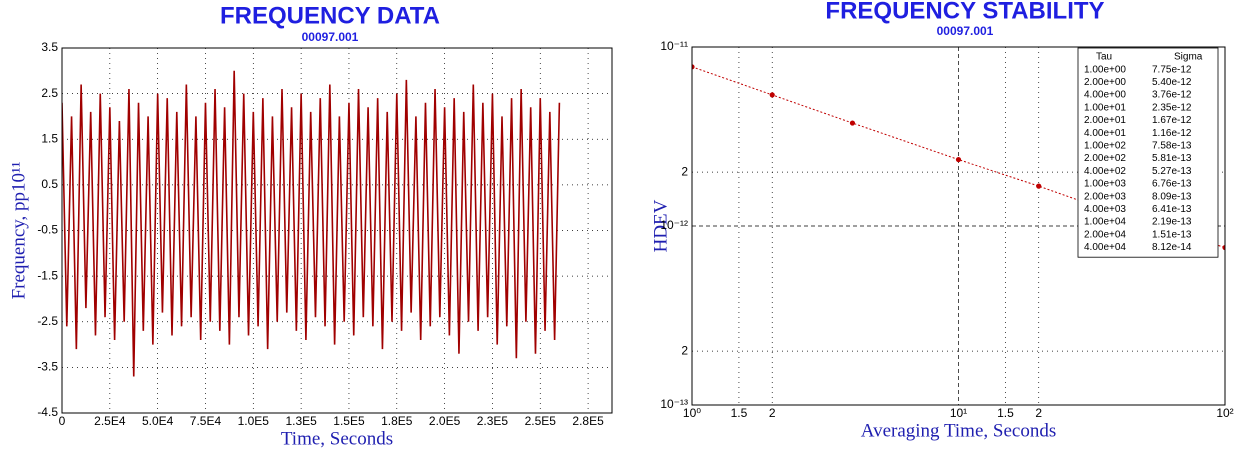 The image size is (1253, 453). What do you see at coordinates (1172, 107) in the screenshot?
I see `table-sigma: 2.35e-12` at bounding box center [1172, 107].